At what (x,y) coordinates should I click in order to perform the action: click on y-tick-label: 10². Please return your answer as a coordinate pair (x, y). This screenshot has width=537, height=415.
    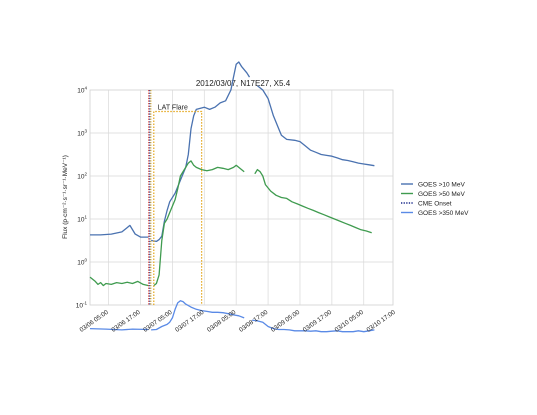
    Looking at the image, I should click on (82, 176).